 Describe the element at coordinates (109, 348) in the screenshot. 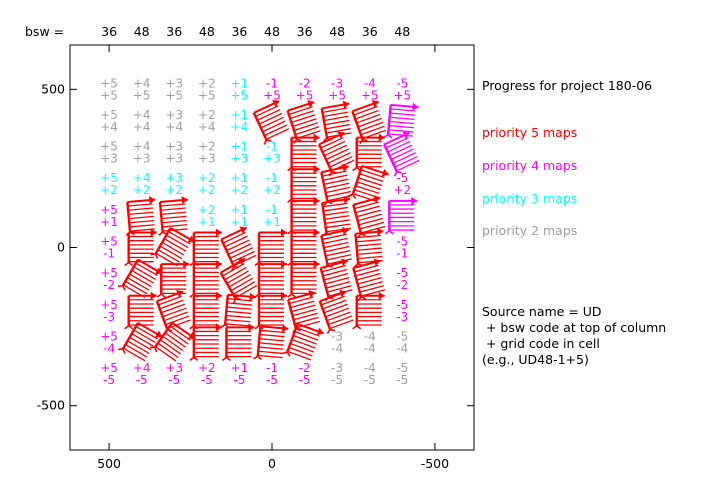

I see `cell-row-code: -4` at that location.